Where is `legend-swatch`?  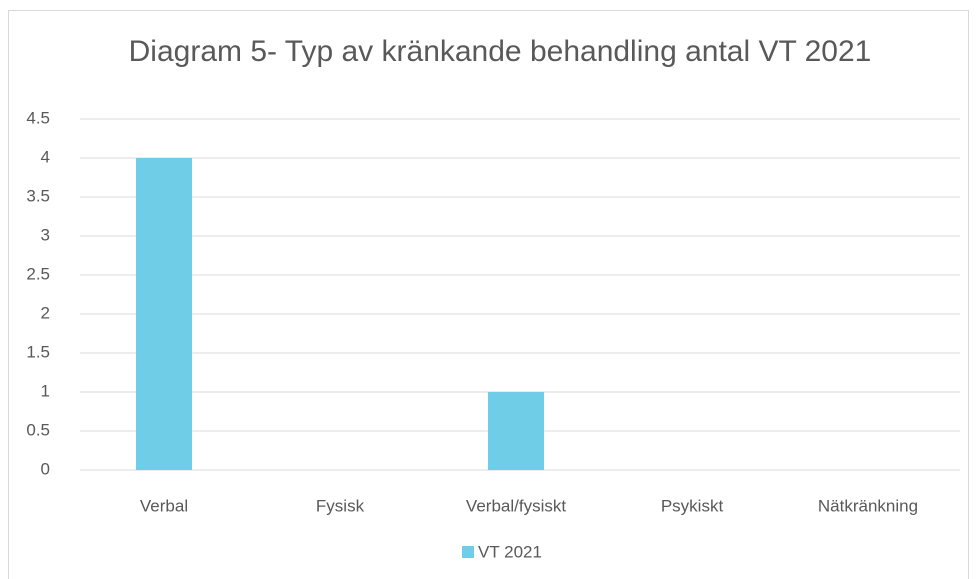
legend-swatch is located at coordinates (468, 552).